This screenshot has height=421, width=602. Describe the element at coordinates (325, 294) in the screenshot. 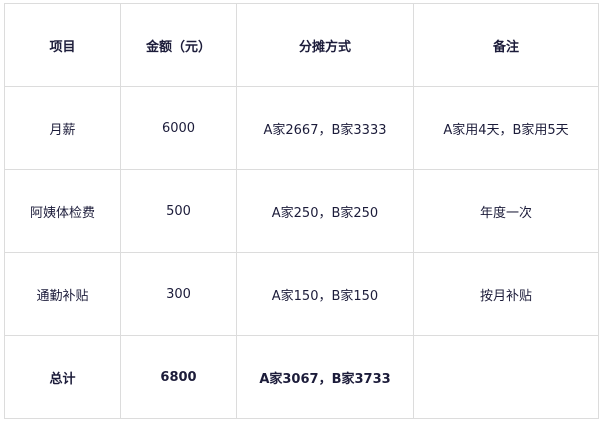

I see `cell-split: A家150，B家150` at that location.